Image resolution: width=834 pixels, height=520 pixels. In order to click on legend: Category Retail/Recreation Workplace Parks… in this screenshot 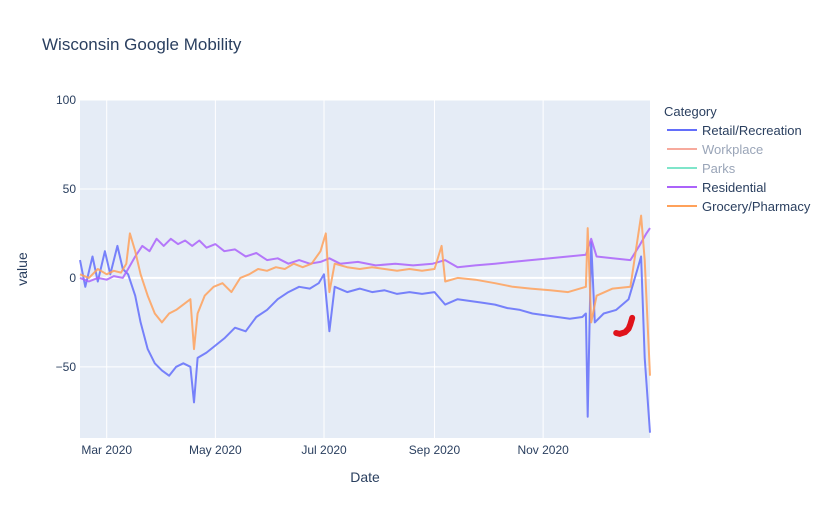, I will do `click(737, 159)`.